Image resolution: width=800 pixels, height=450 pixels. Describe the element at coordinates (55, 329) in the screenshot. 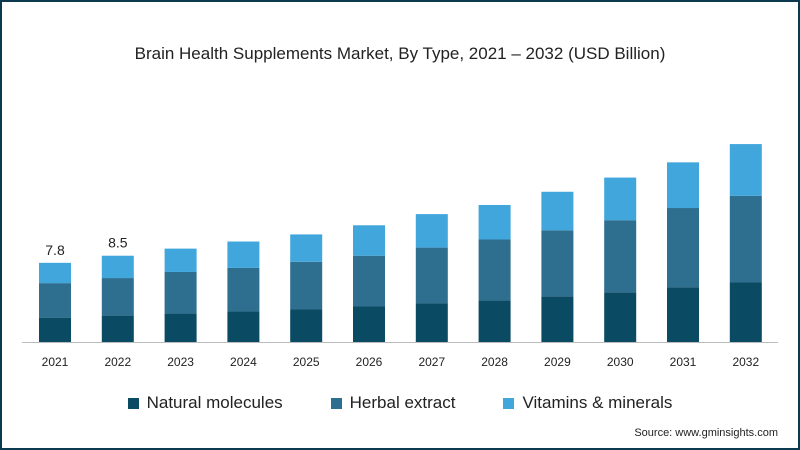

I see `bar-natural-molecules-2021` at that location.